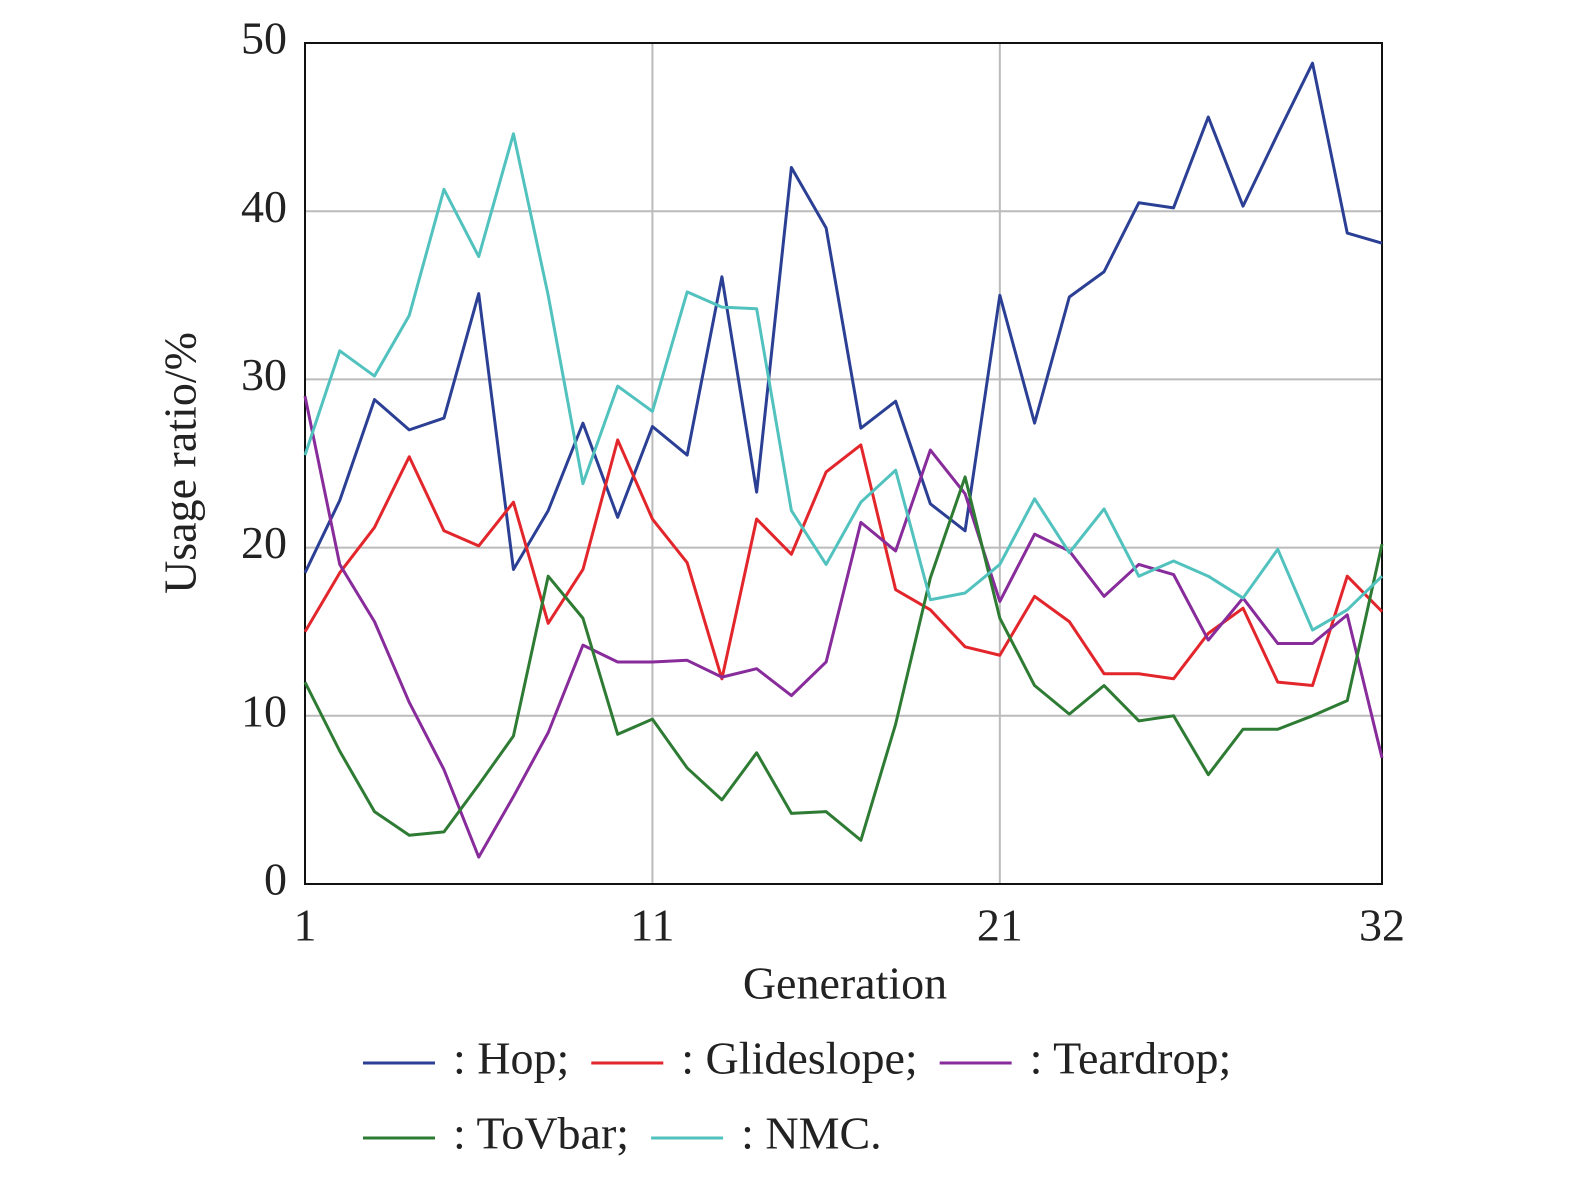 This screenshot has height=1191, width=1575. What do you see at coordinates (264, 206) in the screenshot?
I see `y-tick-label: 40` at bounding box center [264, 206].